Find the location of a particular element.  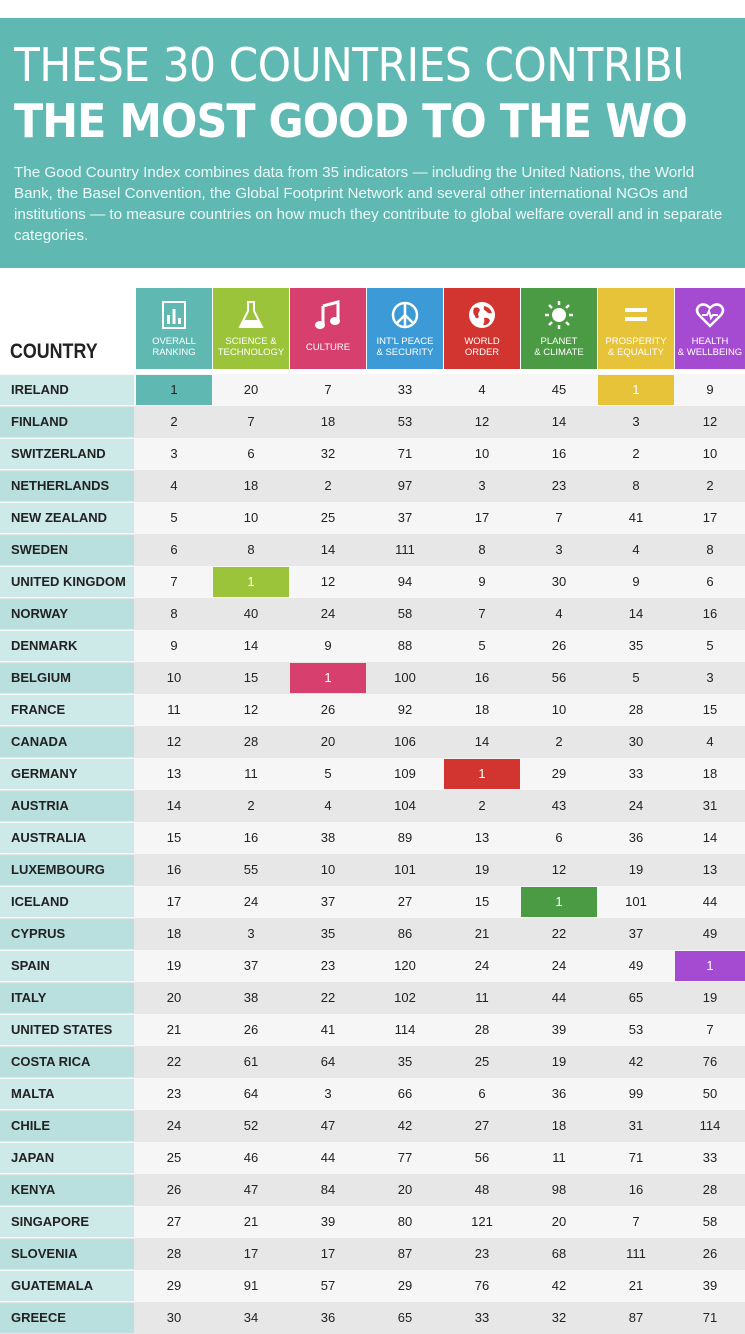

table-row: JAPAN 25 46 44 77 56 11 71 33 is located at coordinates (372, 1158).